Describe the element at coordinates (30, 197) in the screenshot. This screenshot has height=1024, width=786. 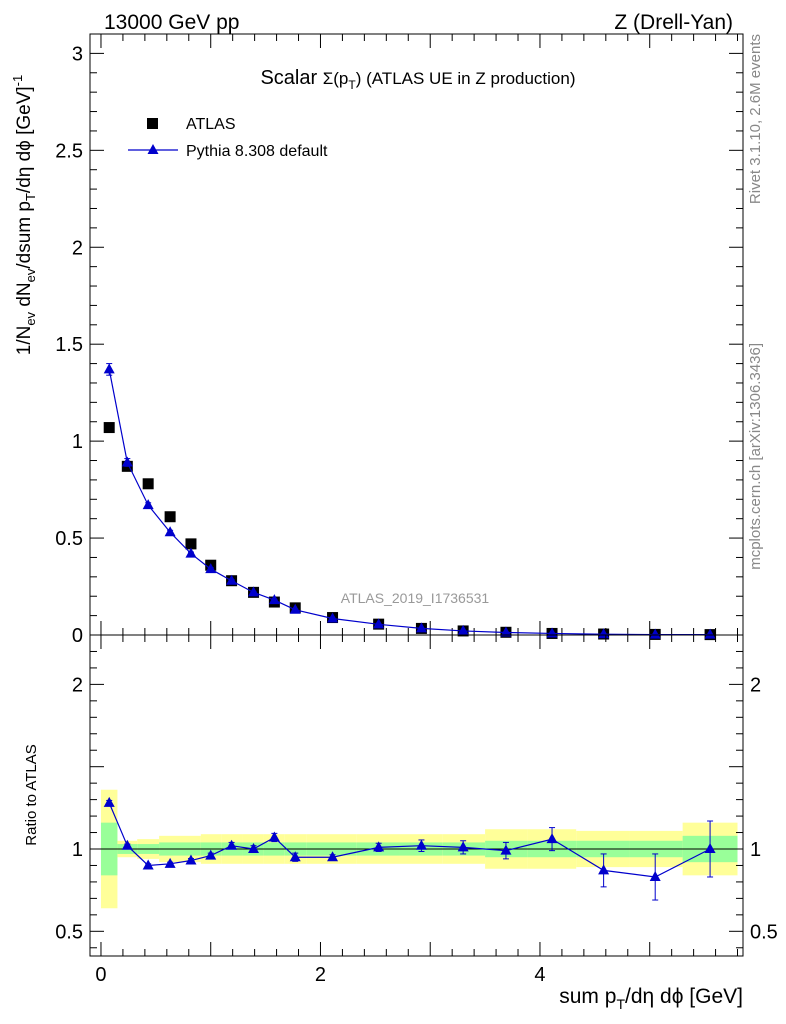
I see `ylabel-c-sub: T` at that location.